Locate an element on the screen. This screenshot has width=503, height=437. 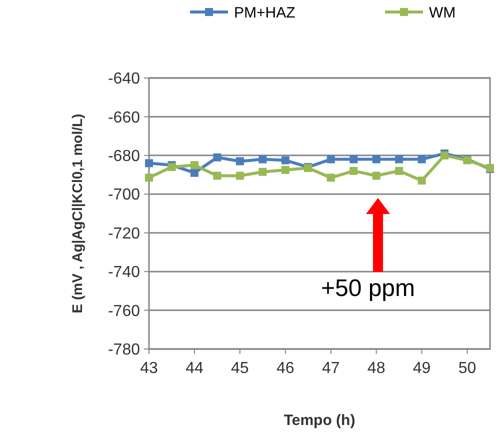
x-tick-label: 46 is located at coordinates (285, 368).